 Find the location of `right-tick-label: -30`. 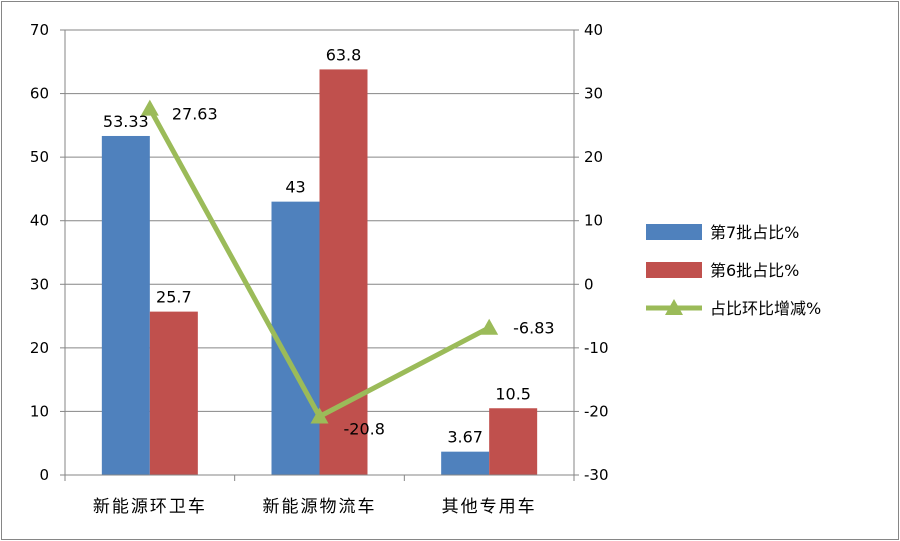

right-tick-label: -30 is located at coordinates (596, 475).